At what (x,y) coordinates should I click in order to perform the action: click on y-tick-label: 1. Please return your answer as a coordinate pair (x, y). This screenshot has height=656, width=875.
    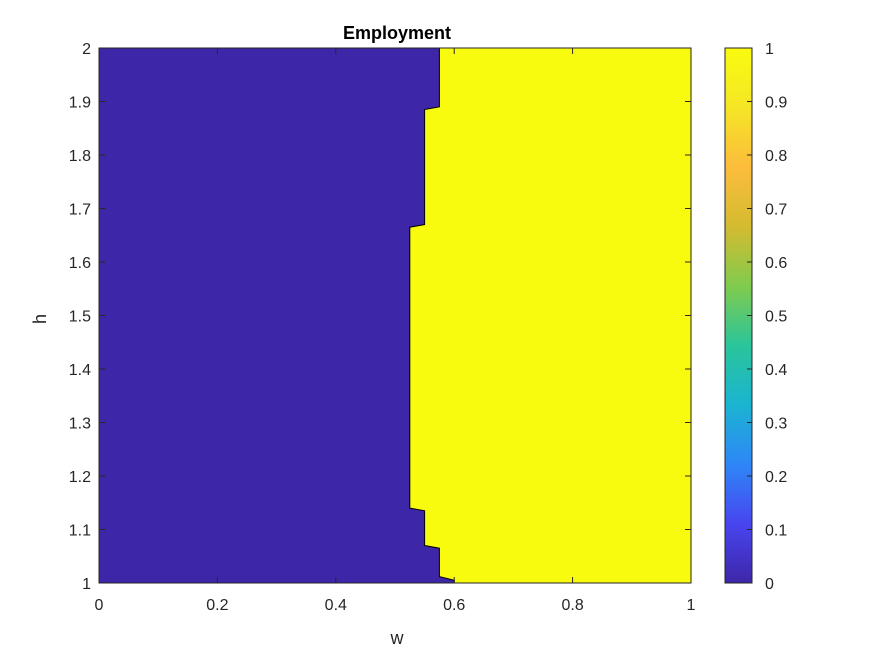
    Looking at the image, I should click on (86, 584).